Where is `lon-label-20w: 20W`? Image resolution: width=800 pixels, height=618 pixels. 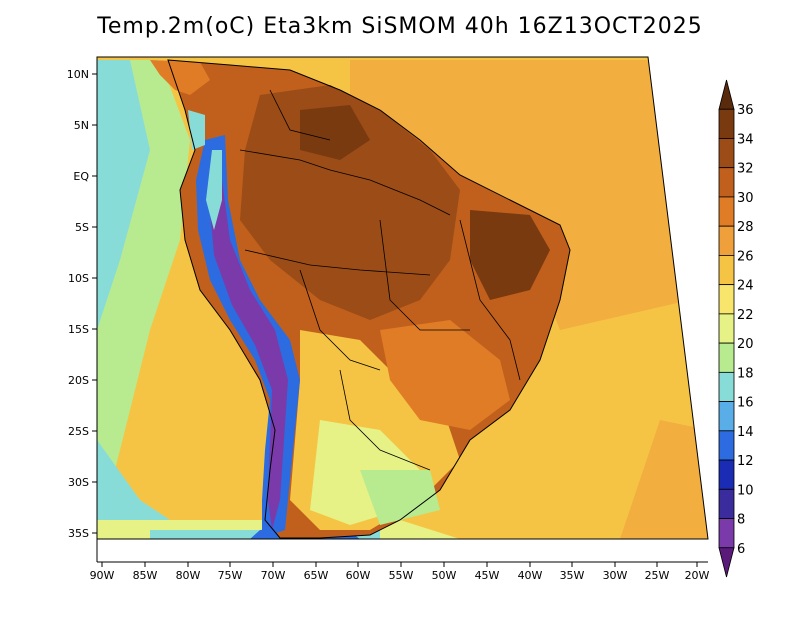
lon-label-20w: 20W is located at coordinates (697, 575).